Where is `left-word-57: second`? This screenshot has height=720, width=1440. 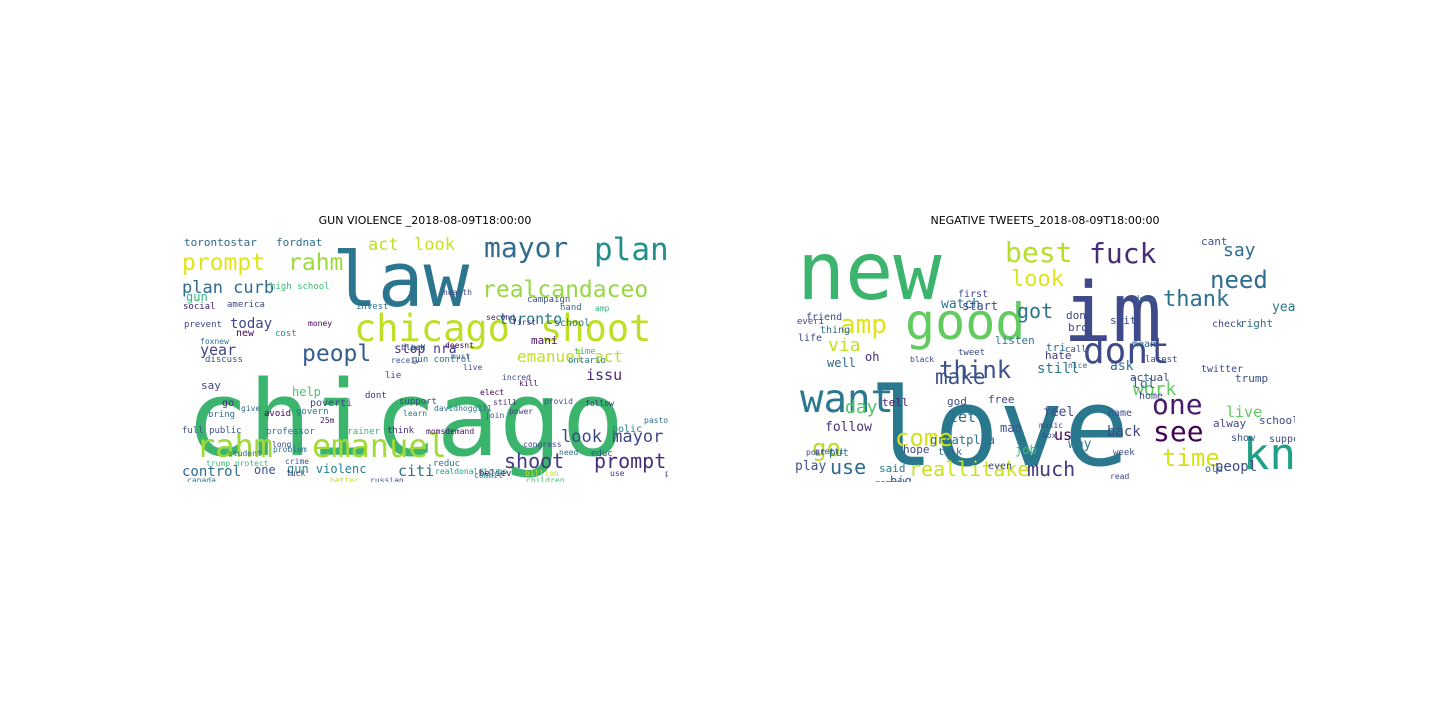 left-word-57: second is located at coordinates (500, 317).